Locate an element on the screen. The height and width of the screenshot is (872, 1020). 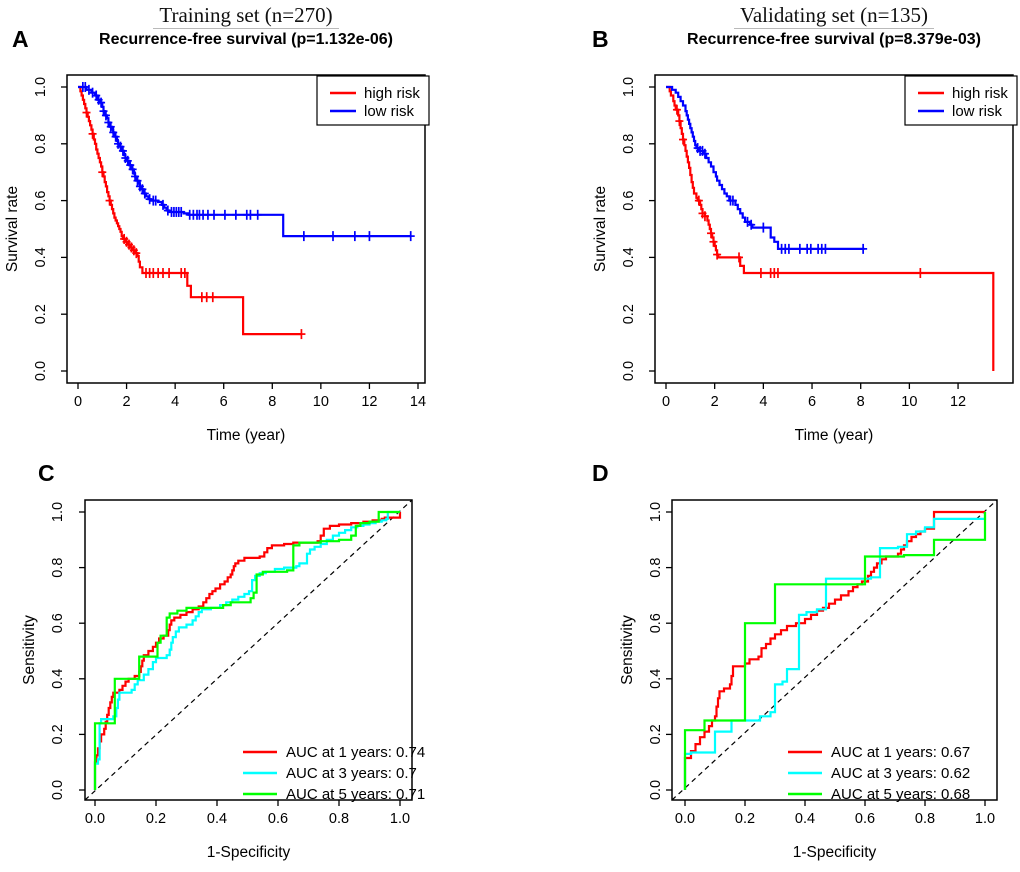
panel-a-title: Recurrence-free survival (p=1.132e-06) is located at coordinates (246, 39).